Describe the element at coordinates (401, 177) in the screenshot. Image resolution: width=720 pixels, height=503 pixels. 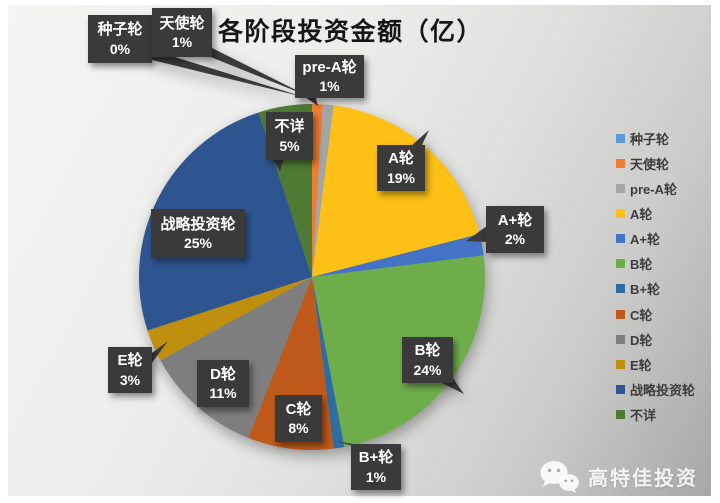
I see `pie-label-percent: 19%` at that location.